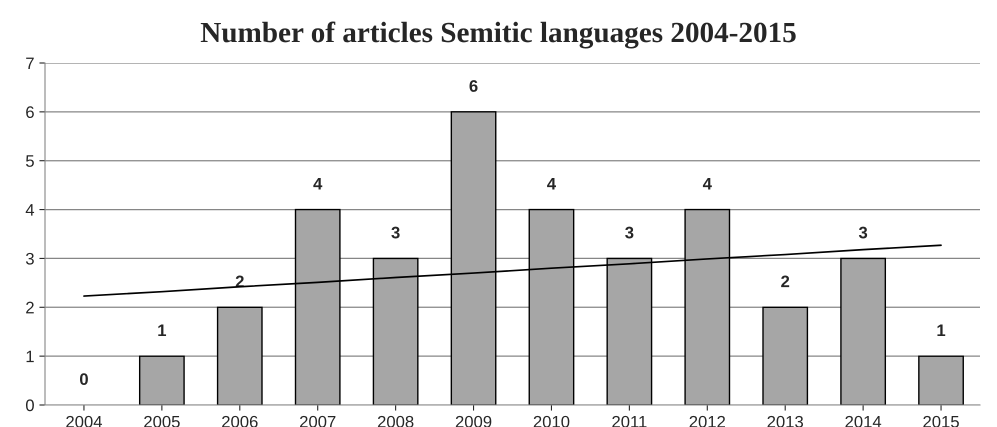 The height and width of the screenshot is (427, 997). Describe the element at coordinates (30, 161) in the screenshot. I see `y-tick-label: 5` at that location.